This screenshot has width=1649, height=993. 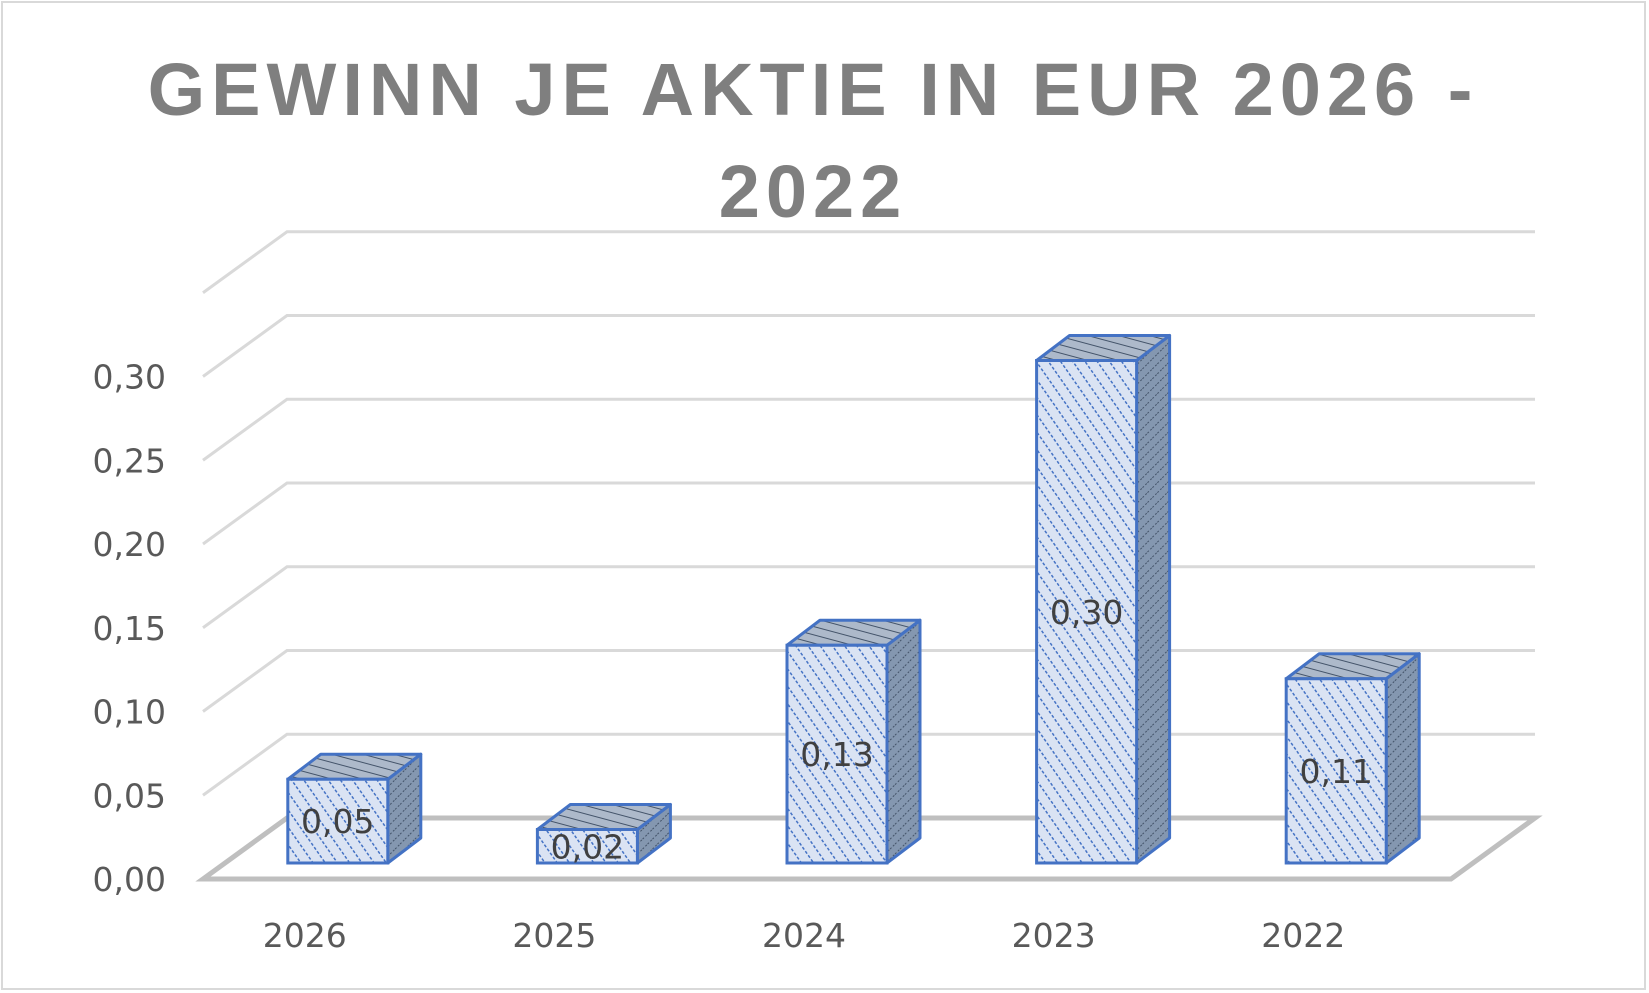 I want to click on data-label: 0,02, so click(x=587, y=846).